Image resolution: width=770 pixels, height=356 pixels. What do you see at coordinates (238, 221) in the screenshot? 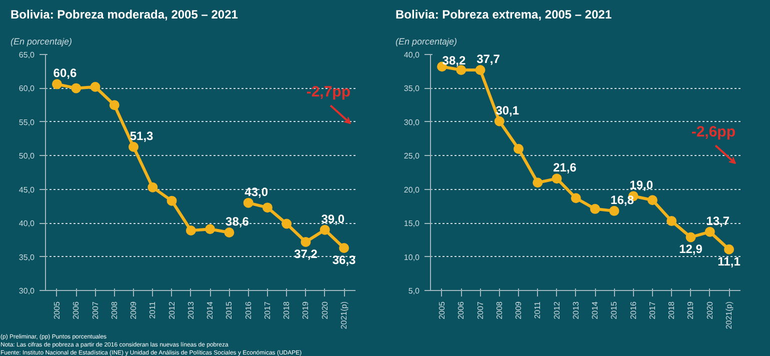
I see `data-label: 38,6` at bounding box center [238, 221].